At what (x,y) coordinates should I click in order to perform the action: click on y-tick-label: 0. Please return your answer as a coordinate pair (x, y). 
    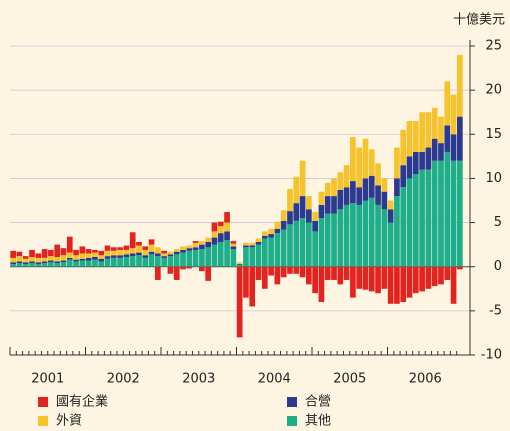
    Looking at the image, I should click on (498, 266).